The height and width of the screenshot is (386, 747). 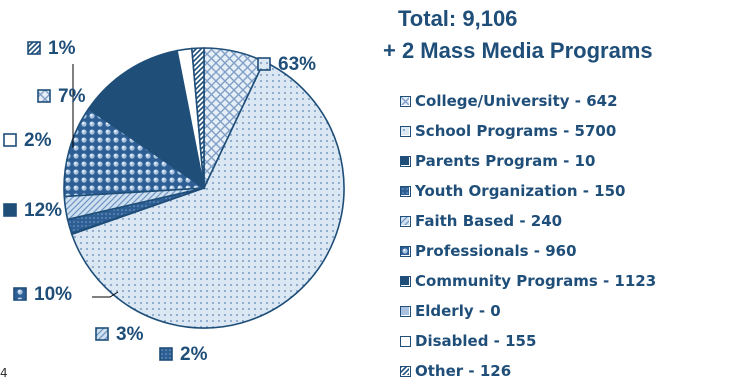 I want to click on percent-label-school-programs: 63%, so click(x=286, y=64).